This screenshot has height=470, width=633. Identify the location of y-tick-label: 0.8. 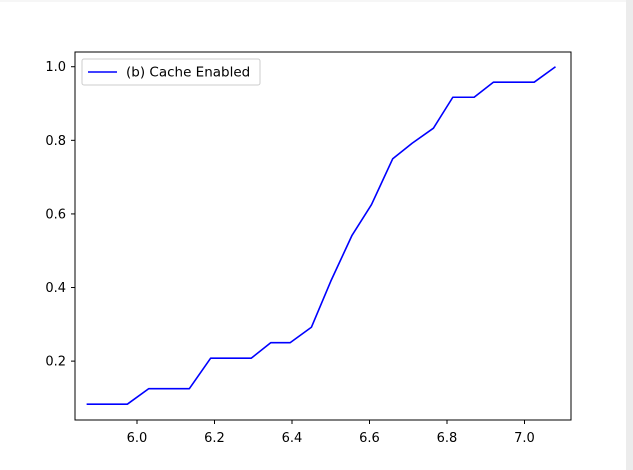
(55, 141).